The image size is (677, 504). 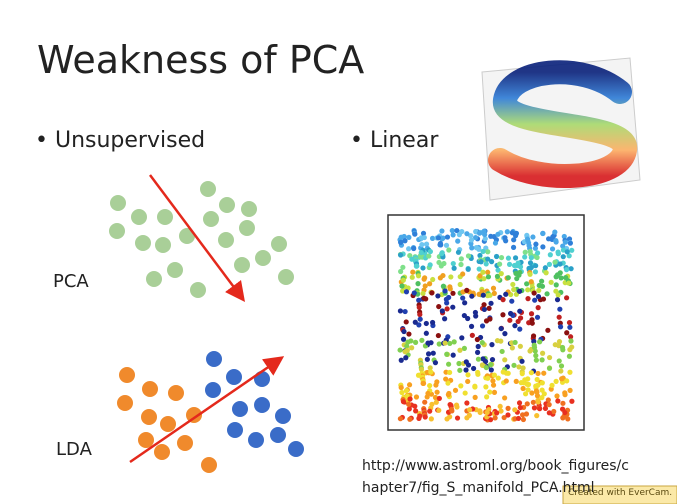 What do you see at coordinates (404, 140) in the screenshot?
I see `bullet-text: Linear` at bounding box center [404, 140].